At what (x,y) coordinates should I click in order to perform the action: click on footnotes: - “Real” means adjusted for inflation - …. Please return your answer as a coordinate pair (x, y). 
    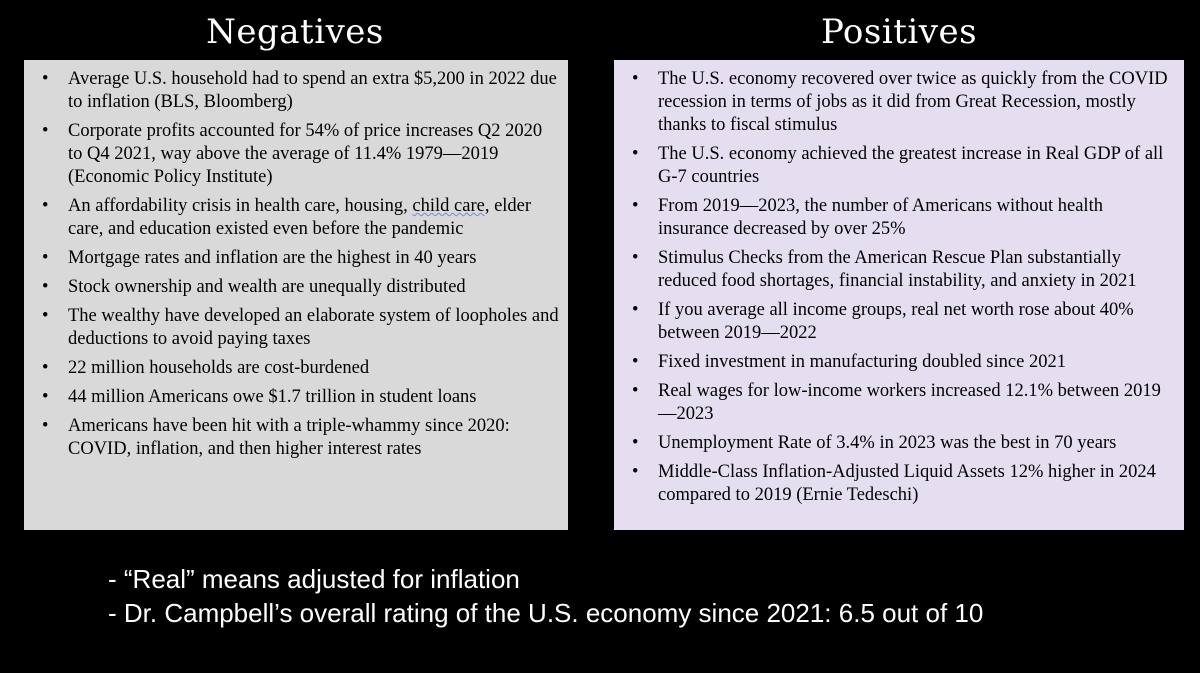
    Looking at the image, I should click on (638, 596).